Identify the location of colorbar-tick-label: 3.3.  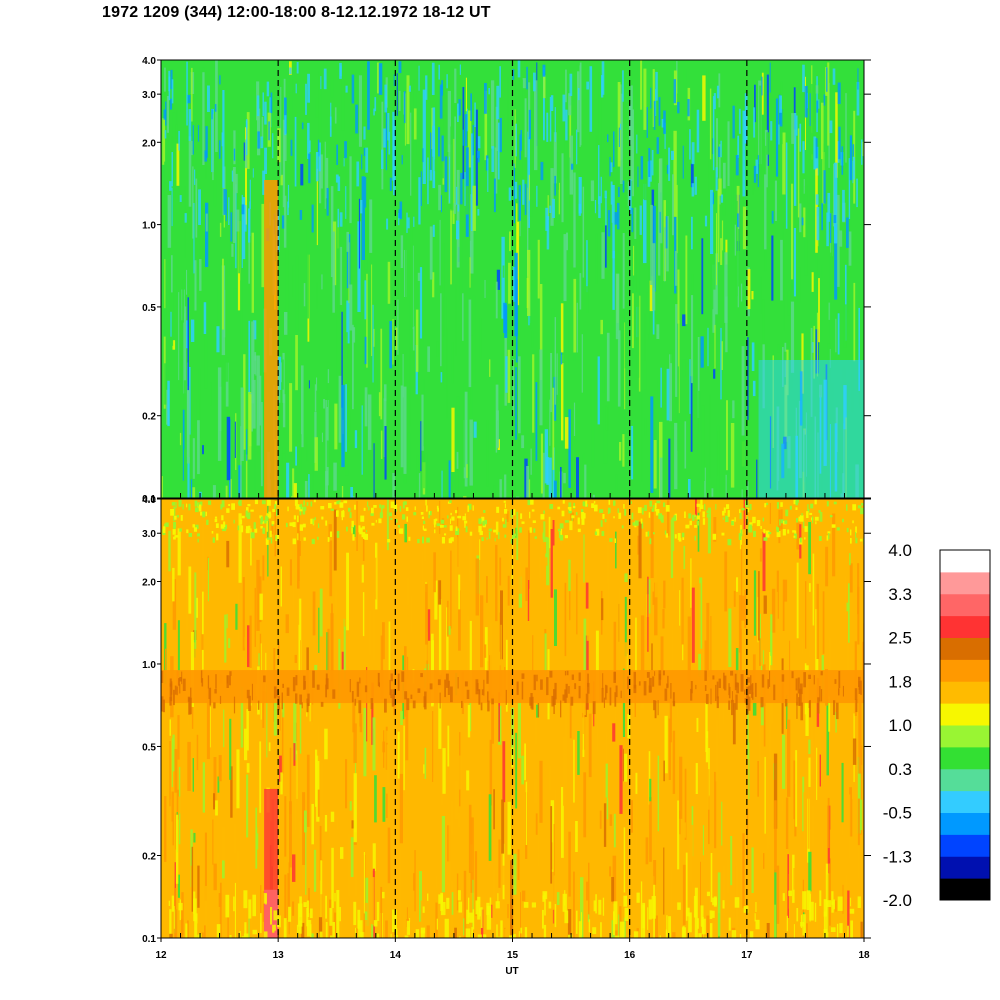
(900, 594).